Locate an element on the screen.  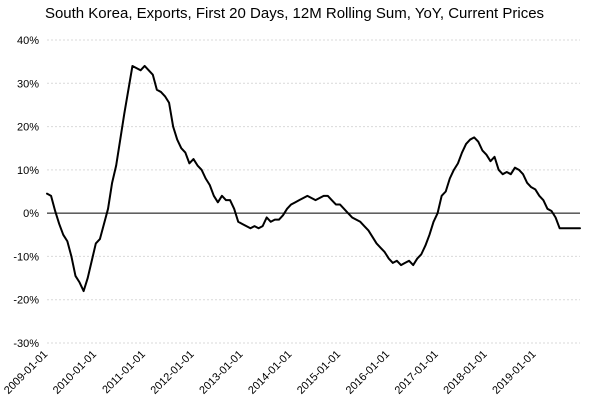
x-tick-label: 2011-01-01 is located at coordinates (124, 372).